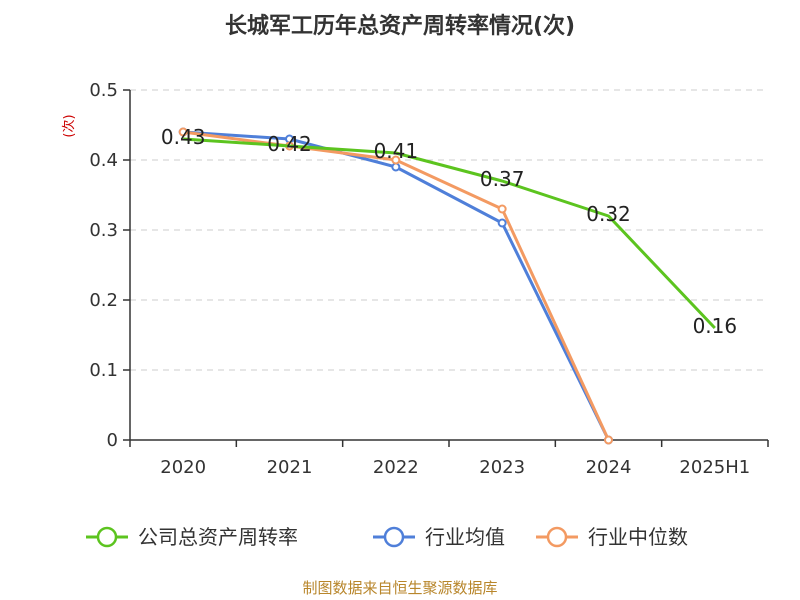 Image resolution: width=800 pixels, height=600 pixels. Describe the element at coordinates (465, 537) in the screenshot. I see `legend-label: 行业均值` at that location.